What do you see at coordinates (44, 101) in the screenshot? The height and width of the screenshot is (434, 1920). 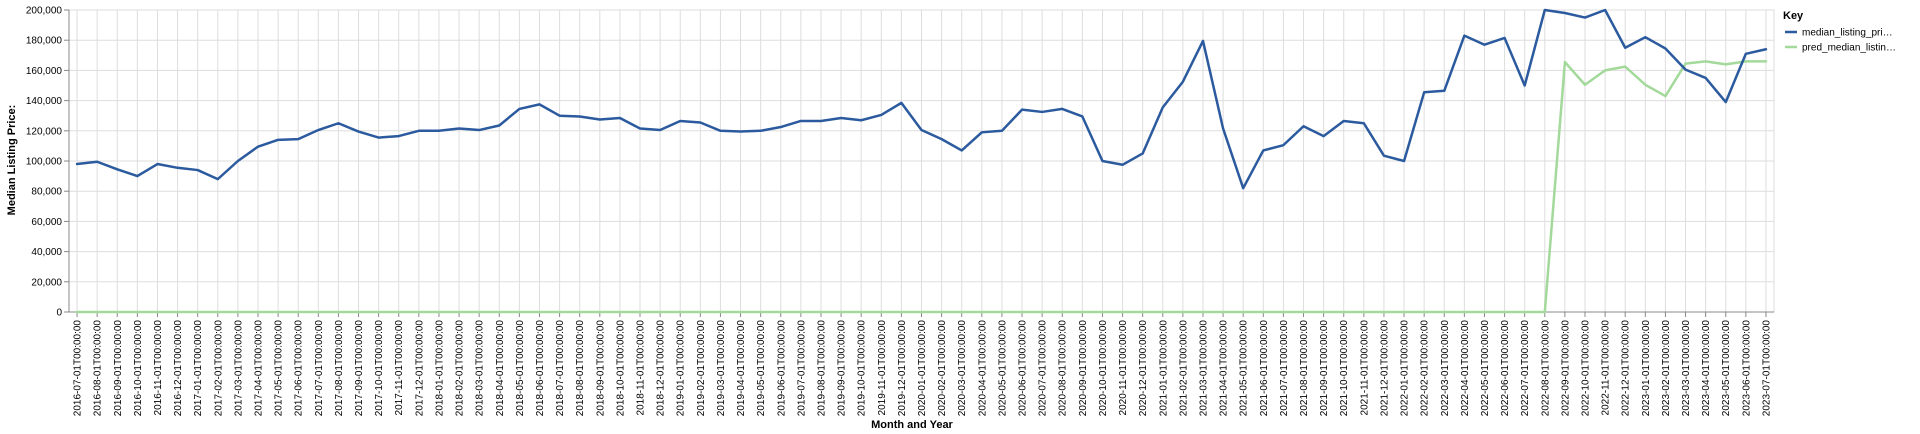 I see `y-tick-label: 140,000` at bounding box center [44, 101].